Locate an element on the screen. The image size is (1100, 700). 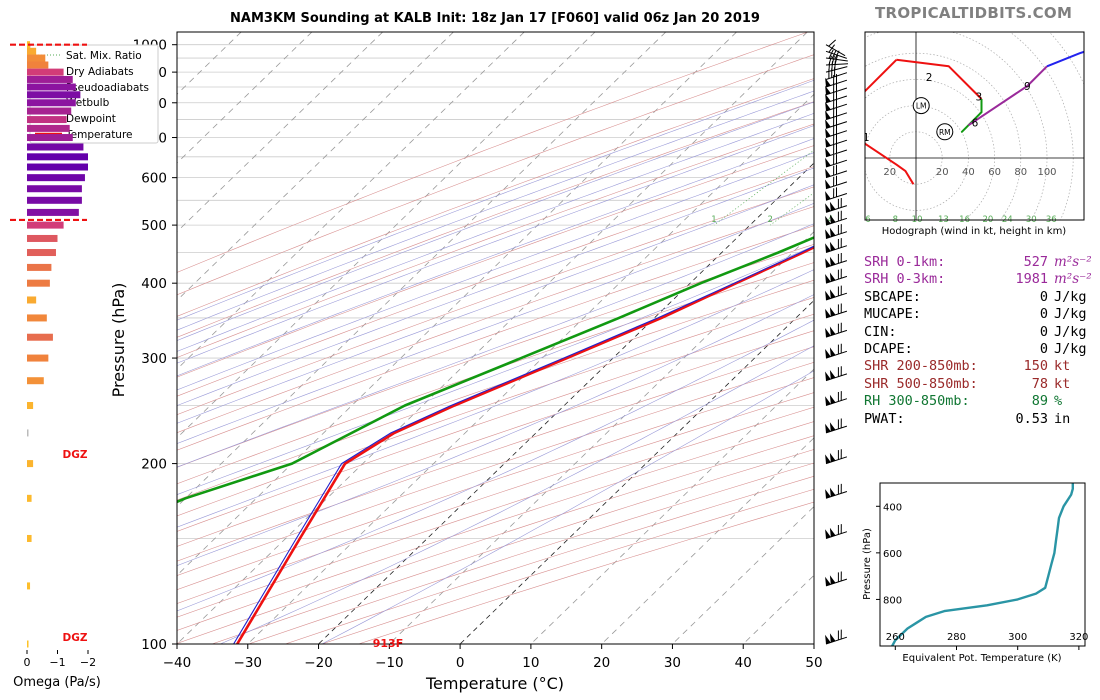
theta-e-x-tick-label: 260 is located at coordinates (895, 637).